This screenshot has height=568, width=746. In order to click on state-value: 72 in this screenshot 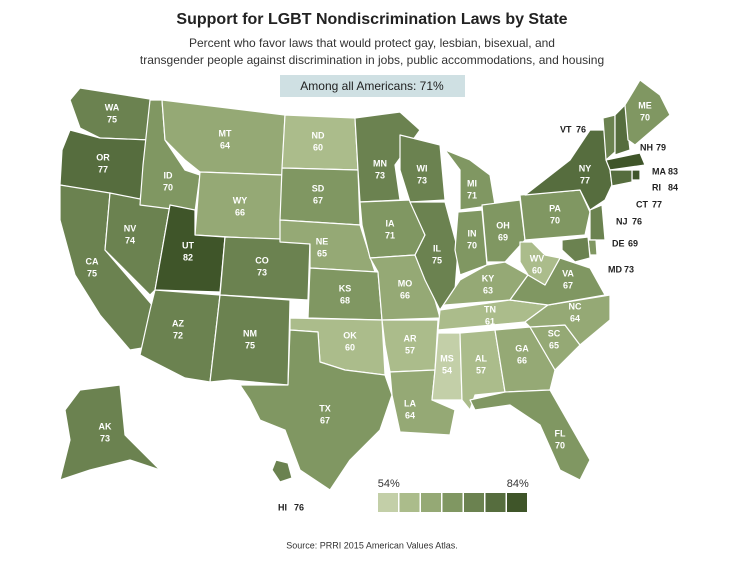, I will do `click(178, 335)`.